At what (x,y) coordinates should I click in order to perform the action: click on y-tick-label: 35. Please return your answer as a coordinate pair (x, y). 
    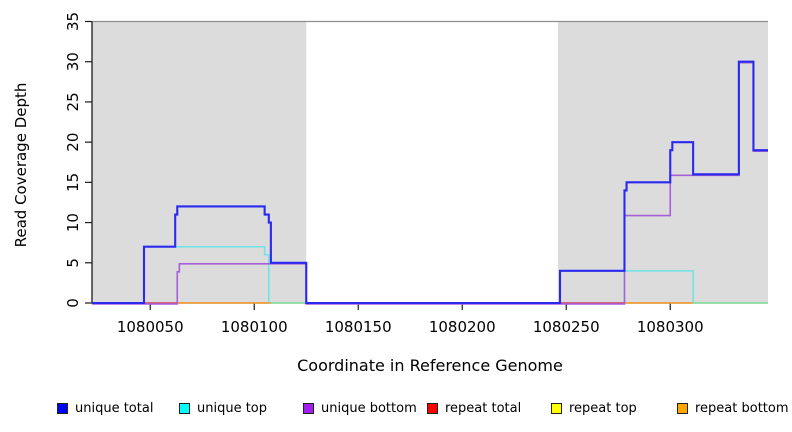
    Looking at the image, I should click on (73, 21).